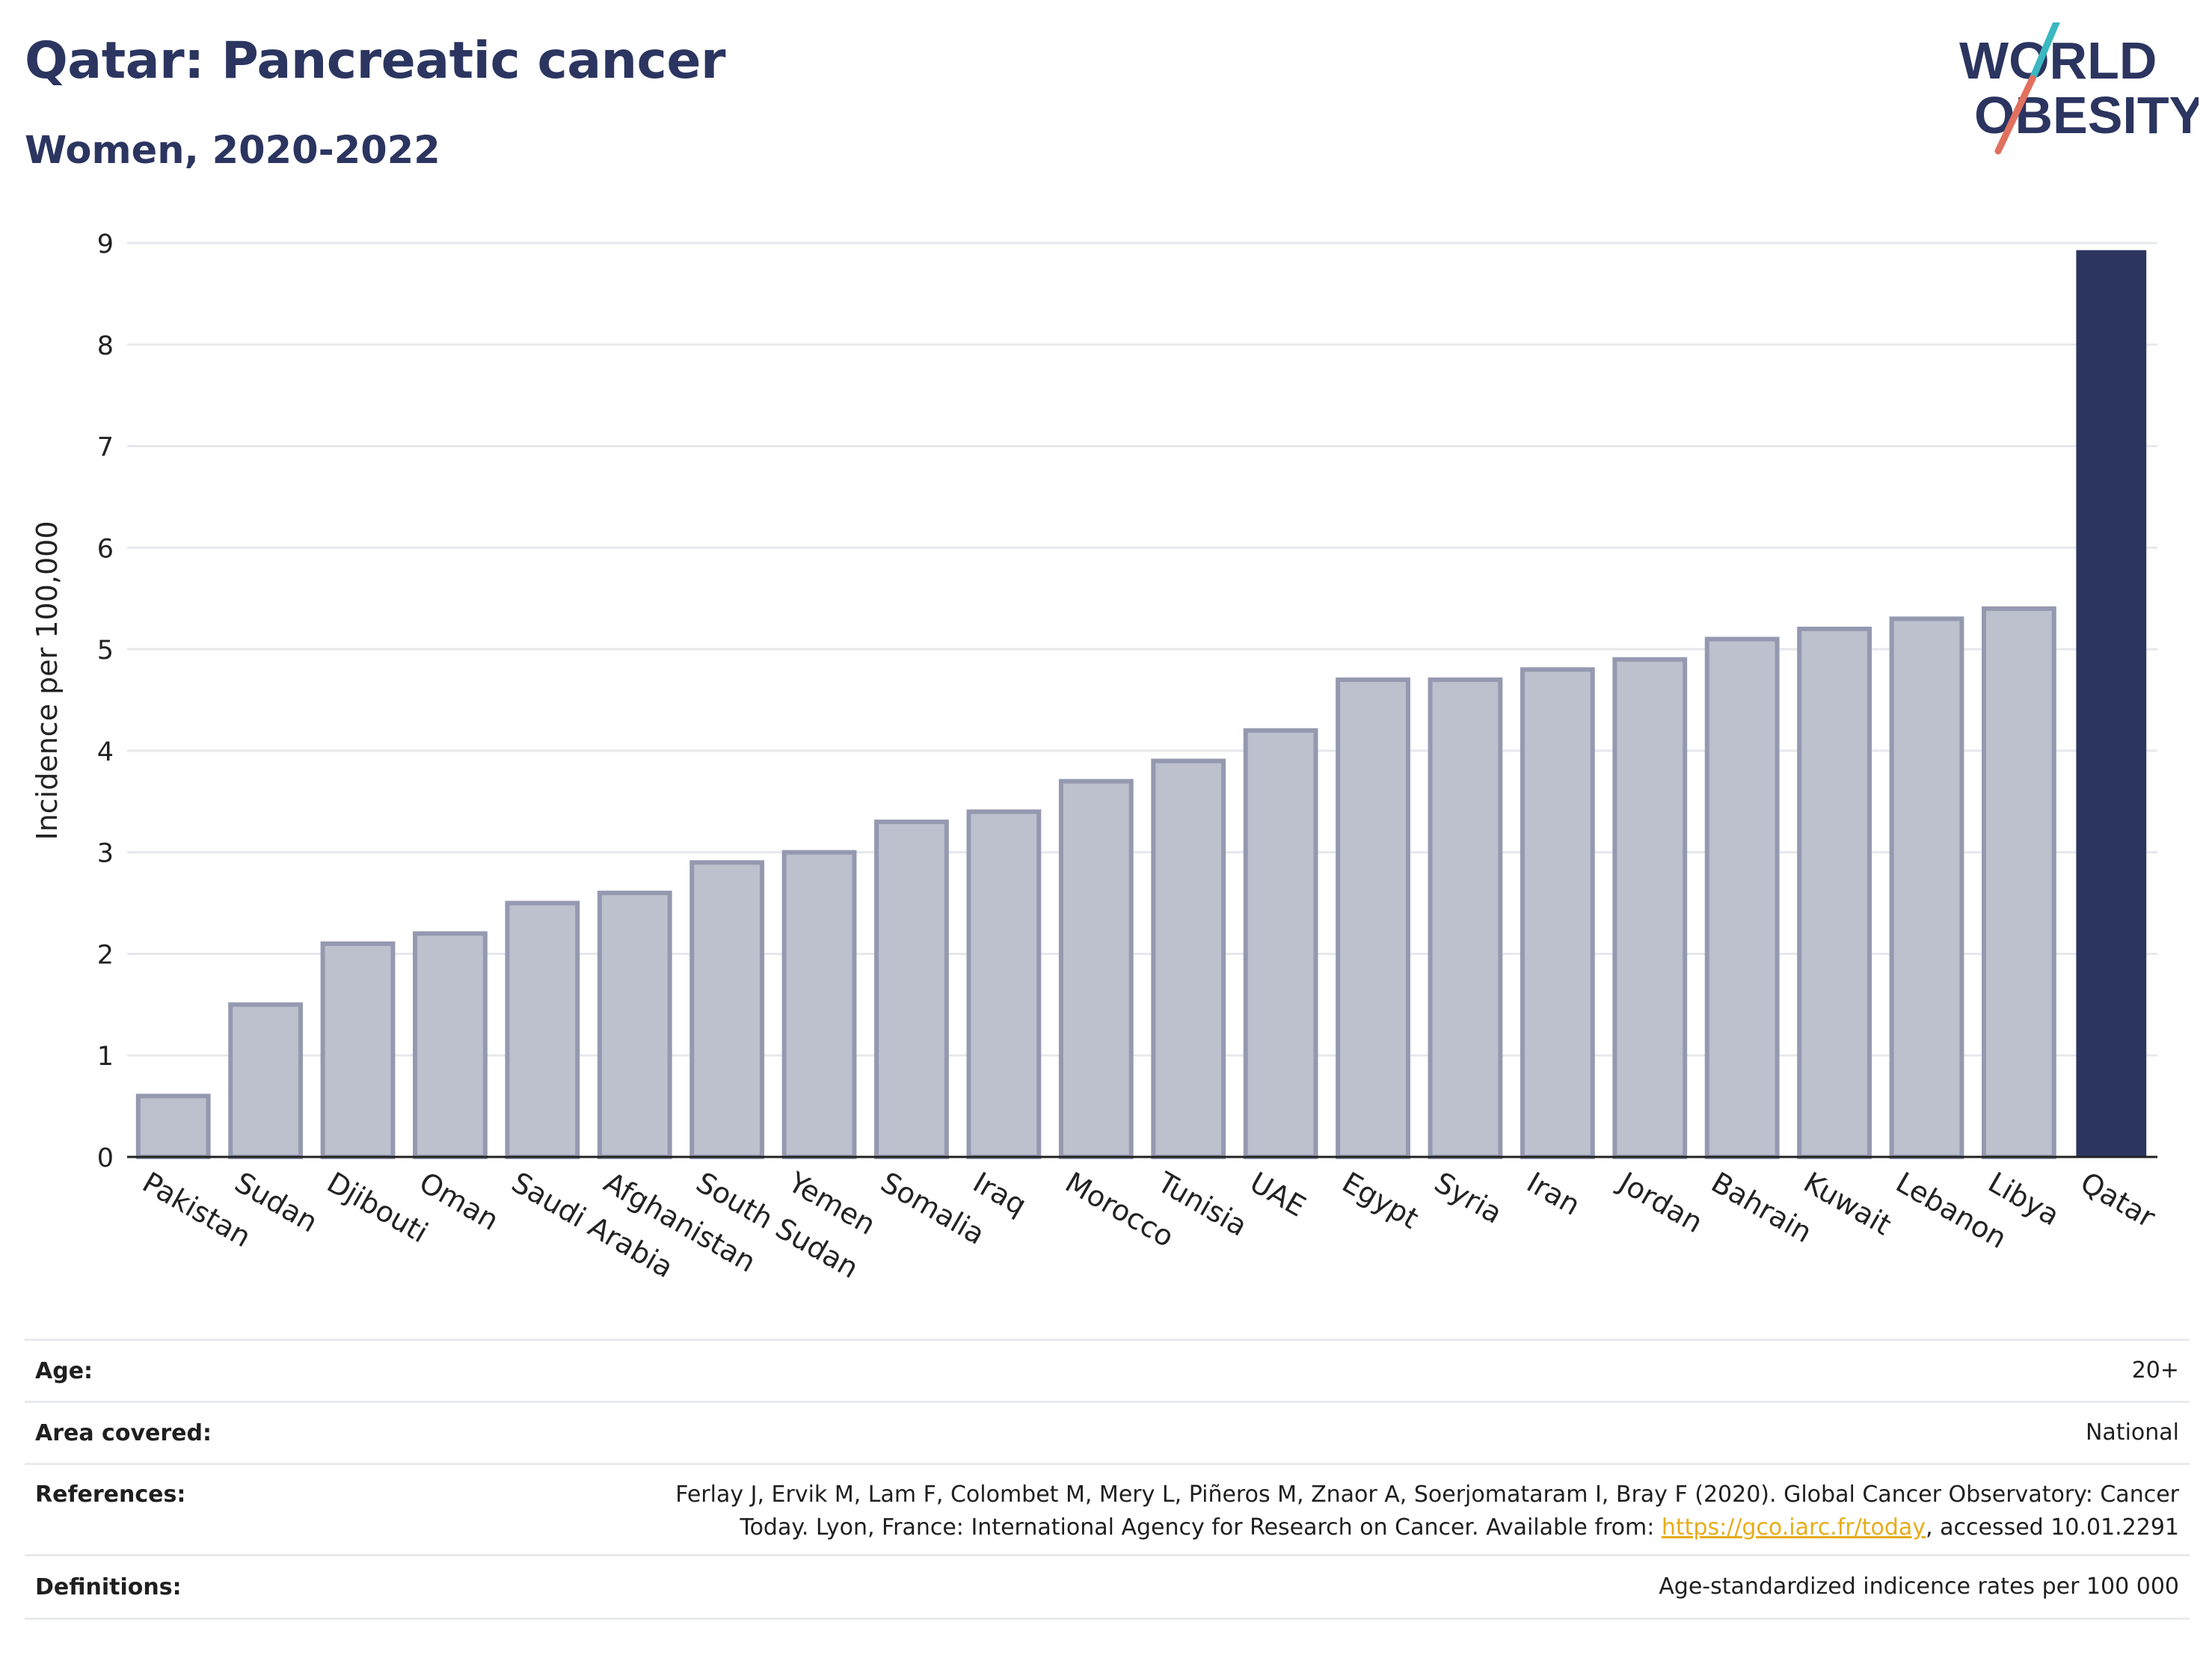 The image size is (2212, 1655). I want to click on bar-yemen, so click(819, 1004).